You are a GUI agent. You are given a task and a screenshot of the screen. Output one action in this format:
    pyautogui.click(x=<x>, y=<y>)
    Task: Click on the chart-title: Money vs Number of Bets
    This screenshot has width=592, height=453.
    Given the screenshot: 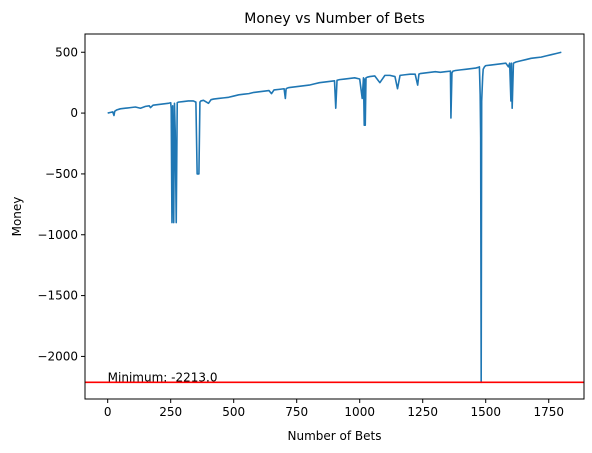 What is the action you would take?
    pyautogui.click(x=334, y=19)
    